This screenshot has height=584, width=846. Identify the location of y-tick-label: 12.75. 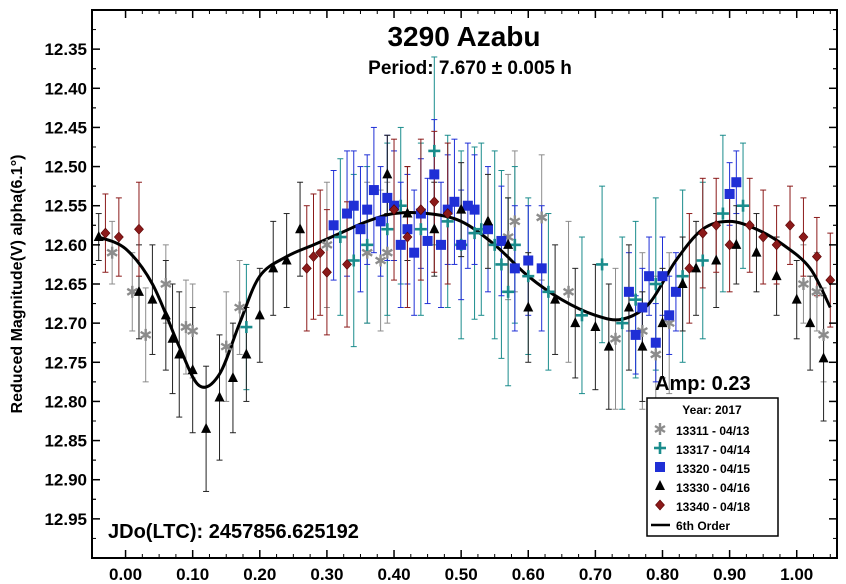
(65, 362).